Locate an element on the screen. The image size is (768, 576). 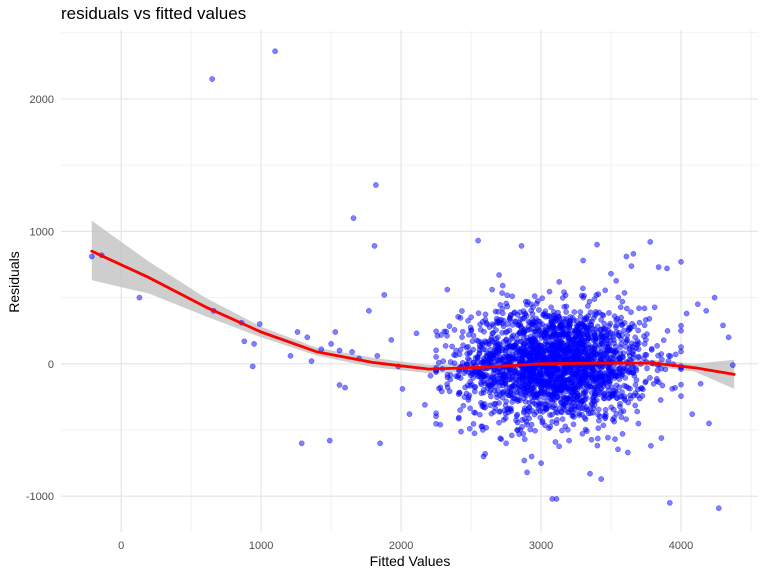
y-tick-label: 0 is located at coordinates (51, 365).